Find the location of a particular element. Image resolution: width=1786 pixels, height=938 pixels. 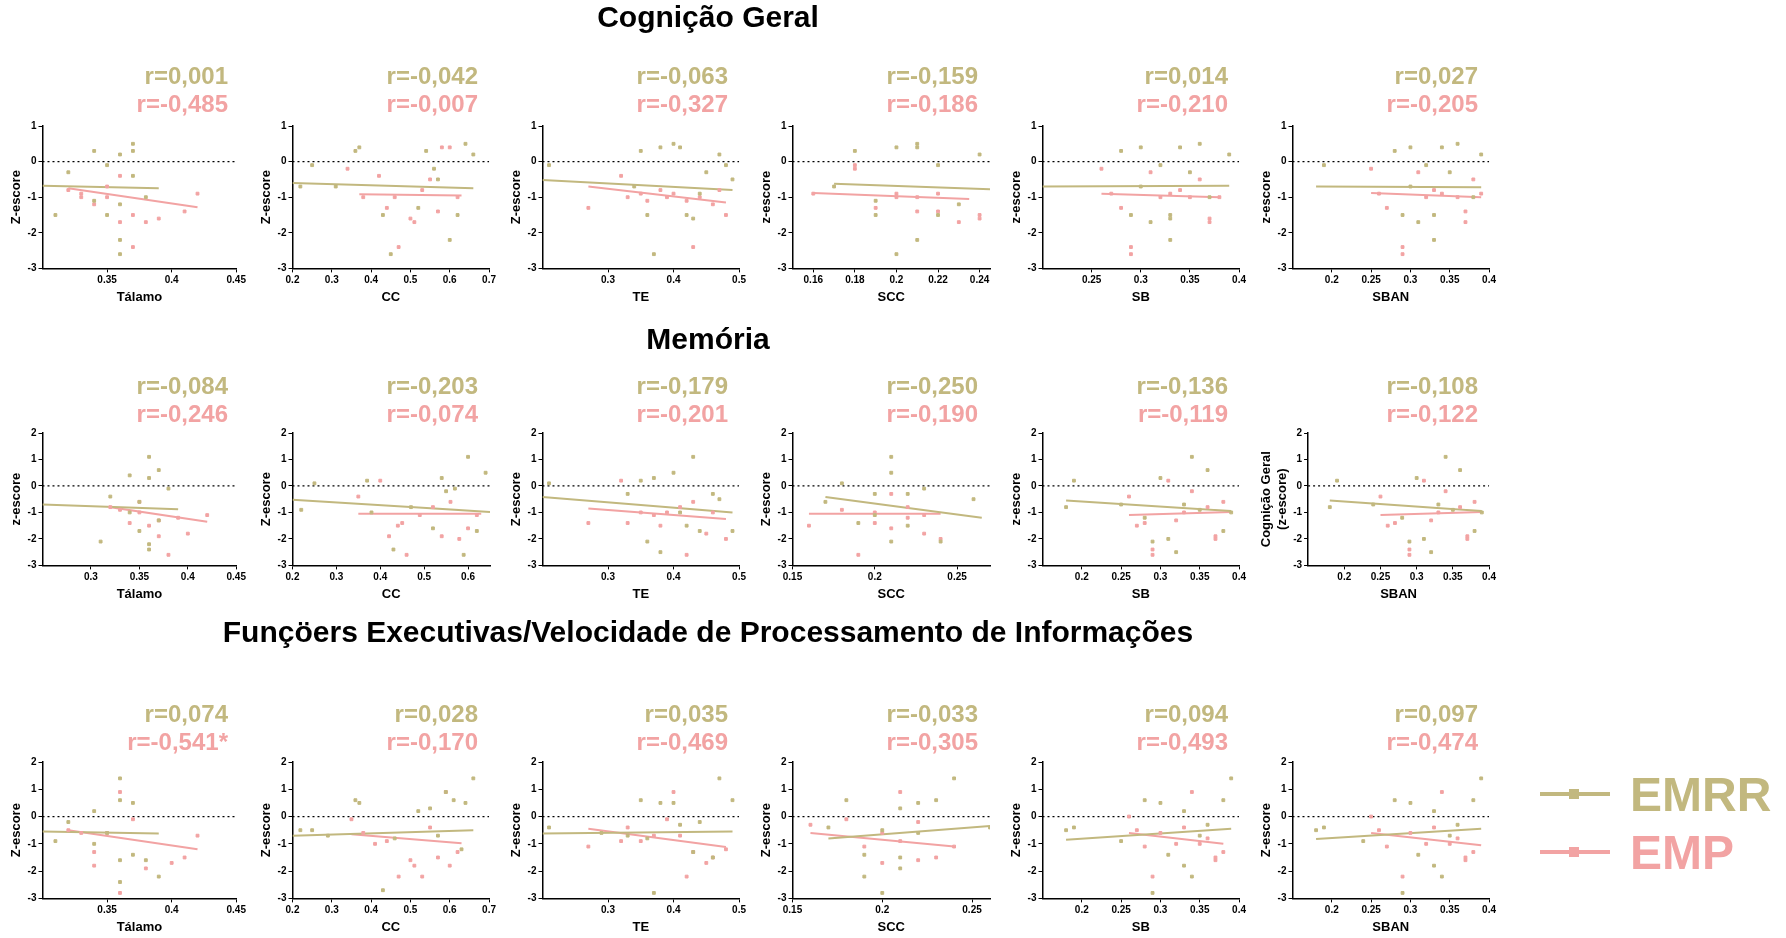

text: r=-0,203 is located at coordinates (432, 386).